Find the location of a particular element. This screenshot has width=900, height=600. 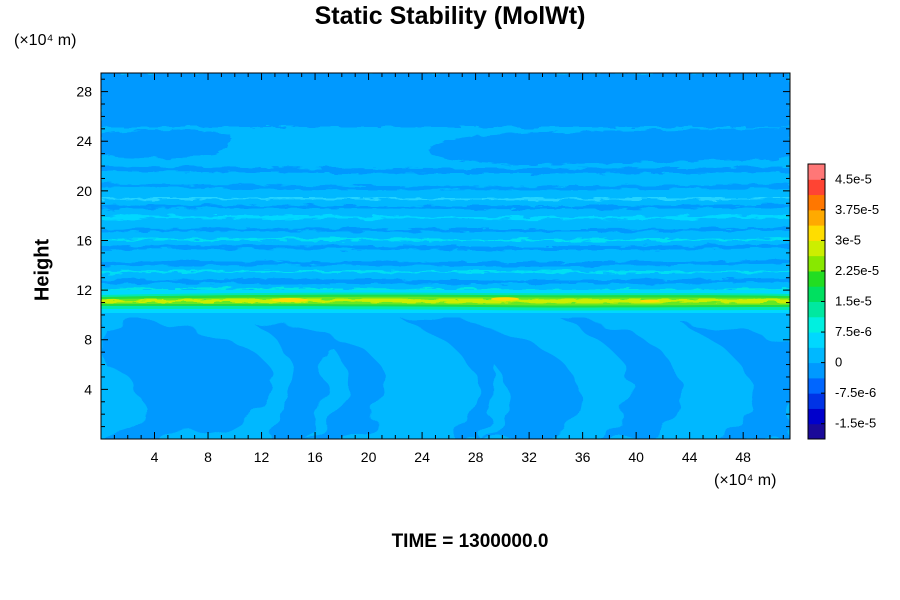

x-tick-label: 28 is located at coordinates (476, 457).